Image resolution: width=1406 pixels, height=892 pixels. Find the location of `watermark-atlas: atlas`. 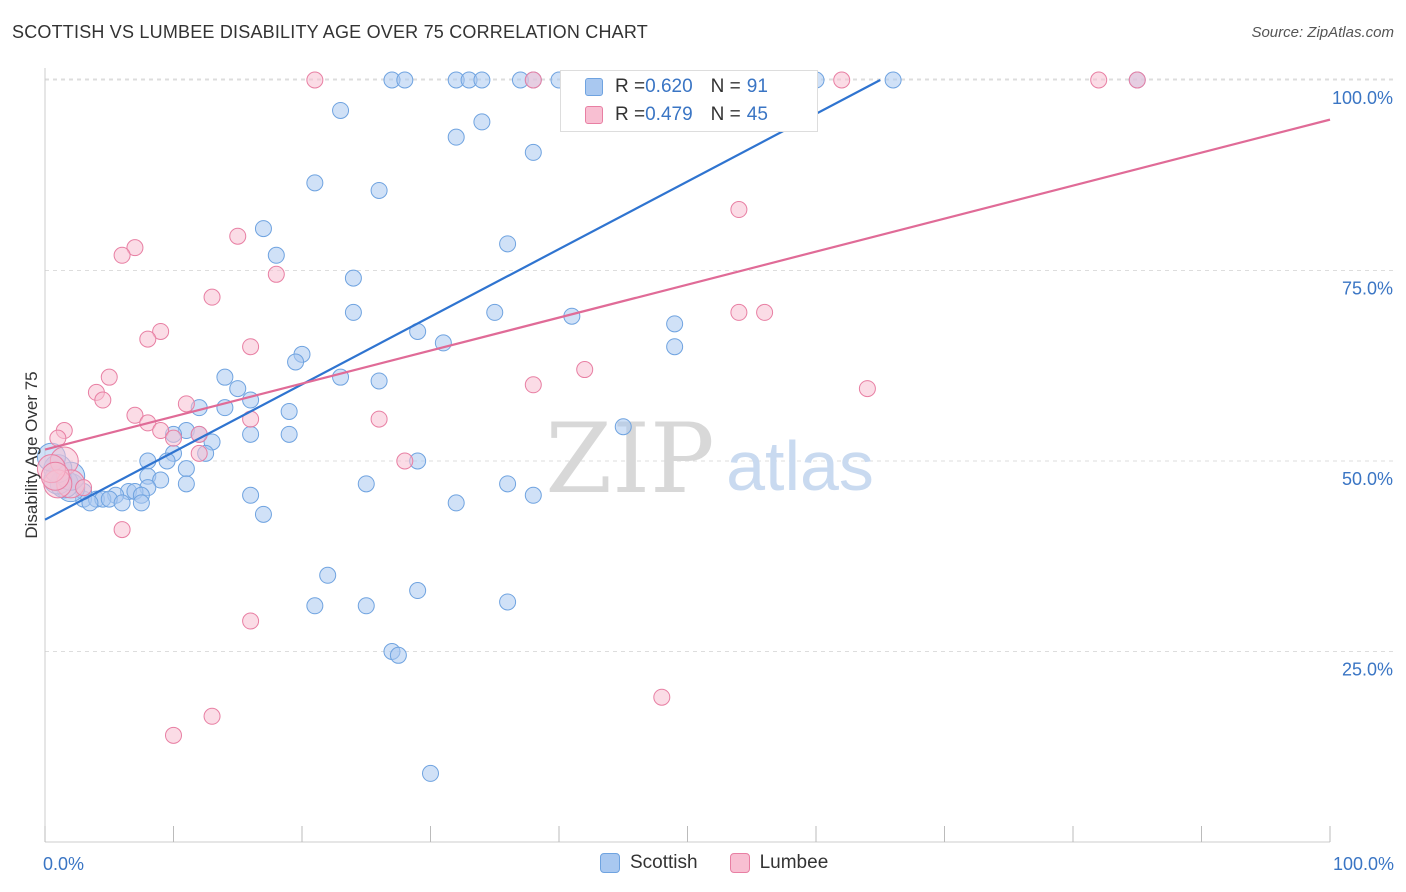

watermark-atlas: atlas is located at coordinates (800, 466).